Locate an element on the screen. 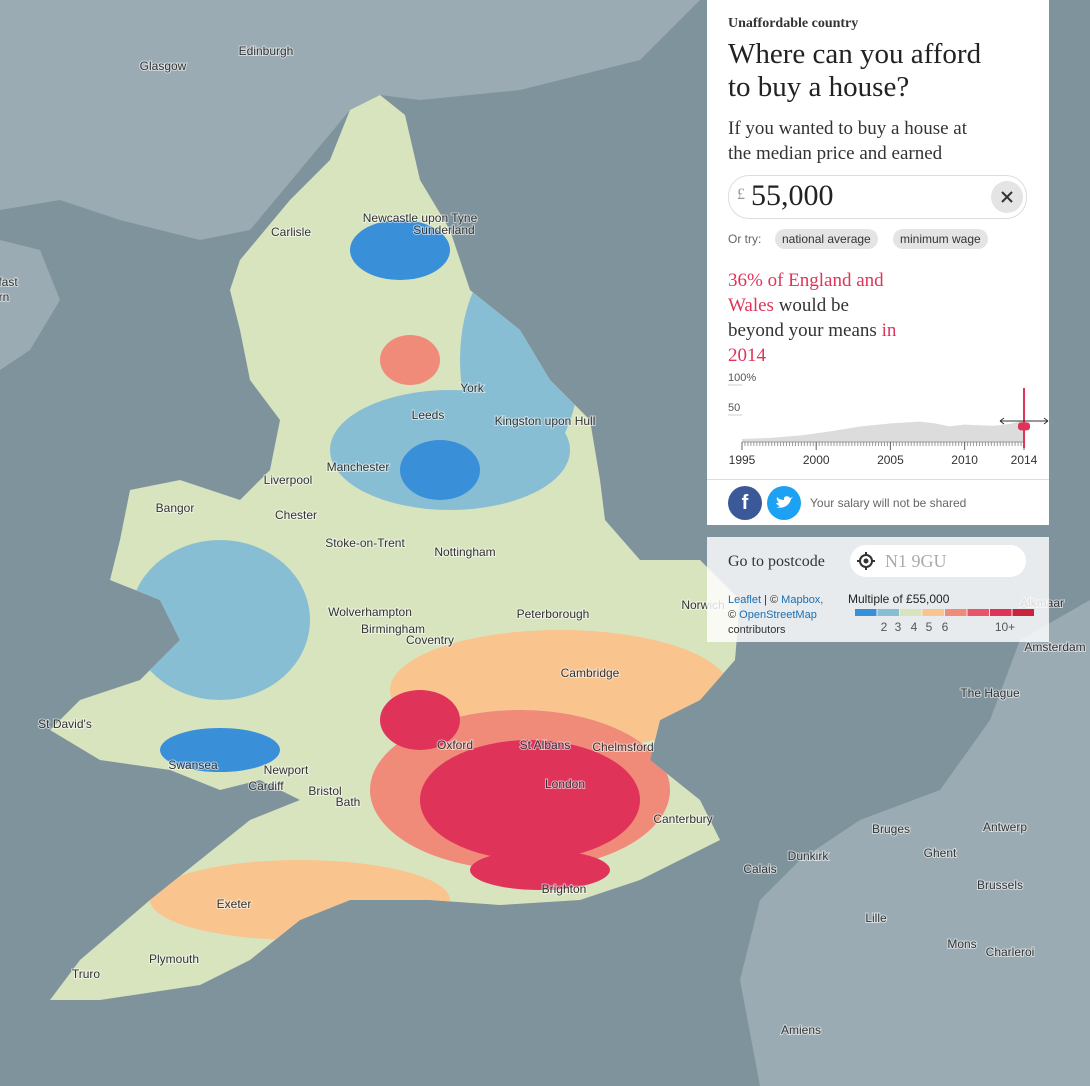 Image resolution: width=1090 pixels, height=1086 pixels. place-label: Plymouth is located at coordinates (174, 959).